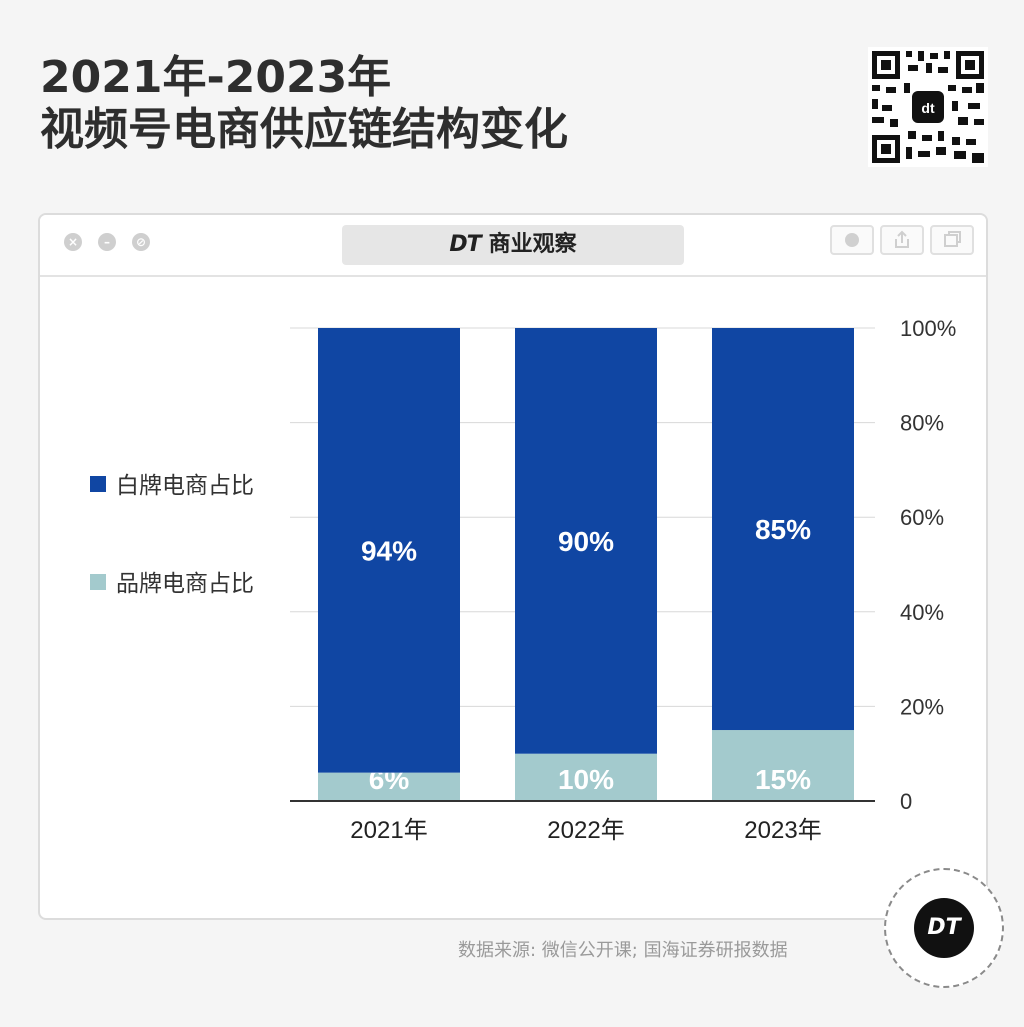 This screenshot has height=1027, width=1024. What do you see at coordinates (922, 423) in the screenshot?
I see `y-tick-label: 80%` at bounding box center [922, 423].